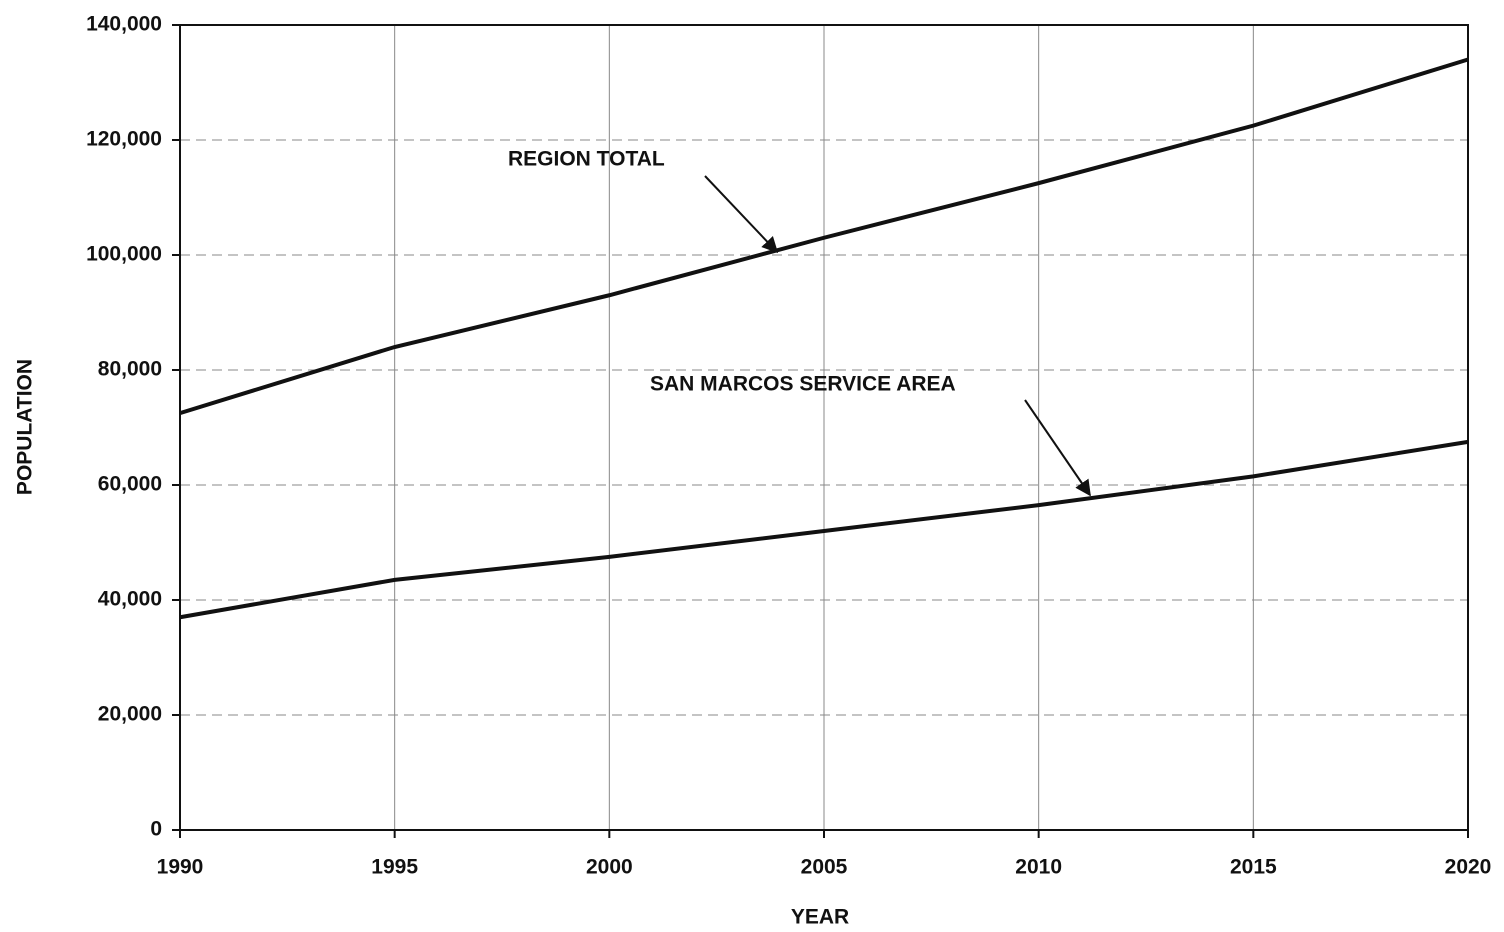 The width and height of the screenshot is (1504, 932). I want to click on x-tick-label: 2020, so click(1468, 867).